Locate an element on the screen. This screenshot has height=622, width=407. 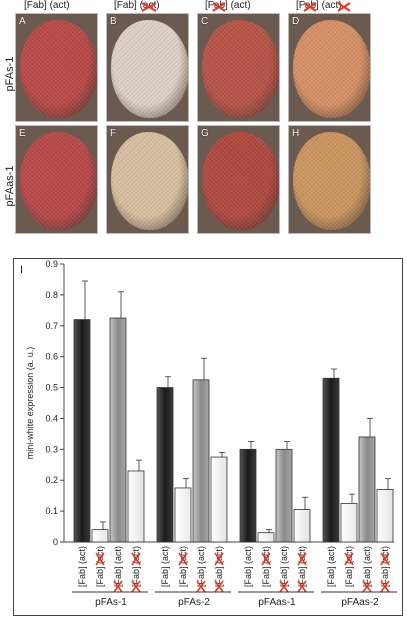
column-title-2: [Fab] (act) is located at coordinates (137, 6).